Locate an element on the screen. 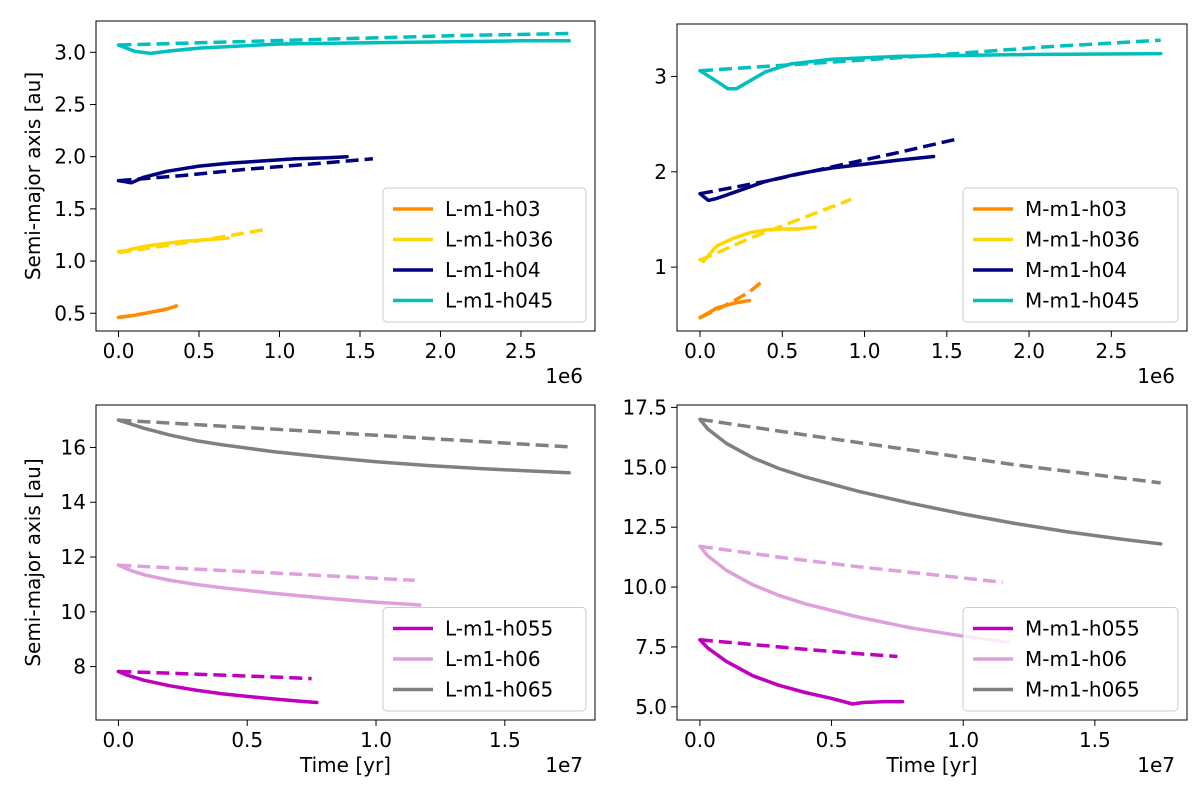  legend-label: M-m1-h04 is located at coordinates (1076, 270).